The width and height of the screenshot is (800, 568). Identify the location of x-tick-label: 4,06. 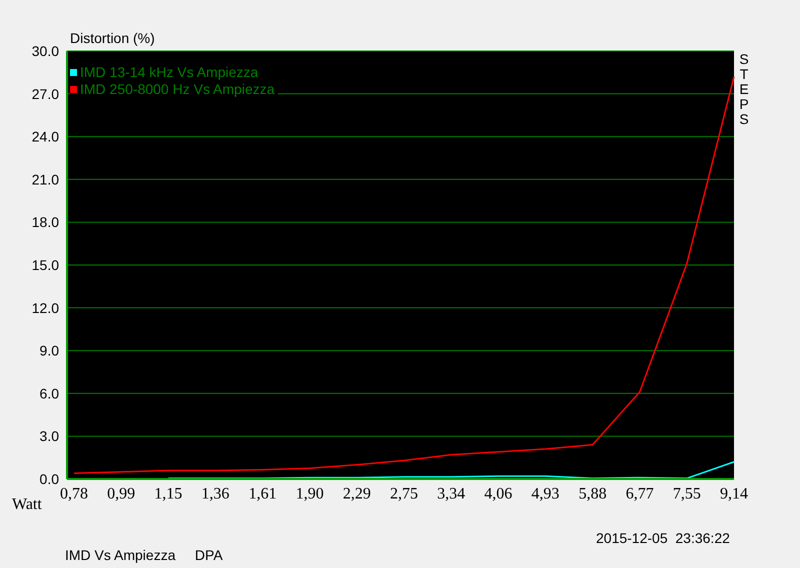
(498, 493).